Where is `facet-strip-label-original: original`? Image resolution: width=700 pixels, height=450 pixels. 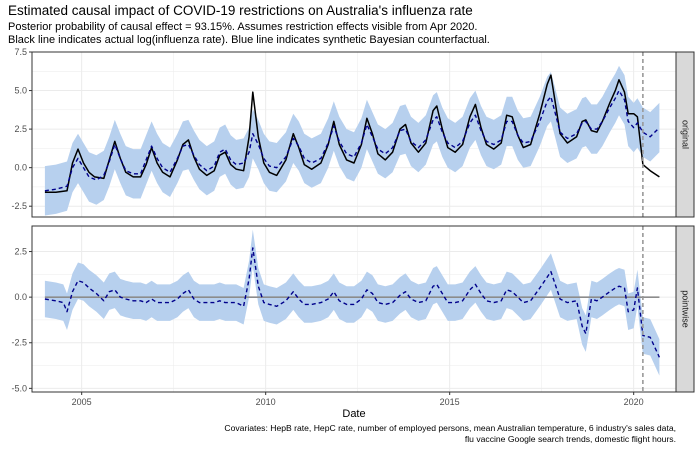
facet-strip-label-original: original is located at coordinates (686, 134).